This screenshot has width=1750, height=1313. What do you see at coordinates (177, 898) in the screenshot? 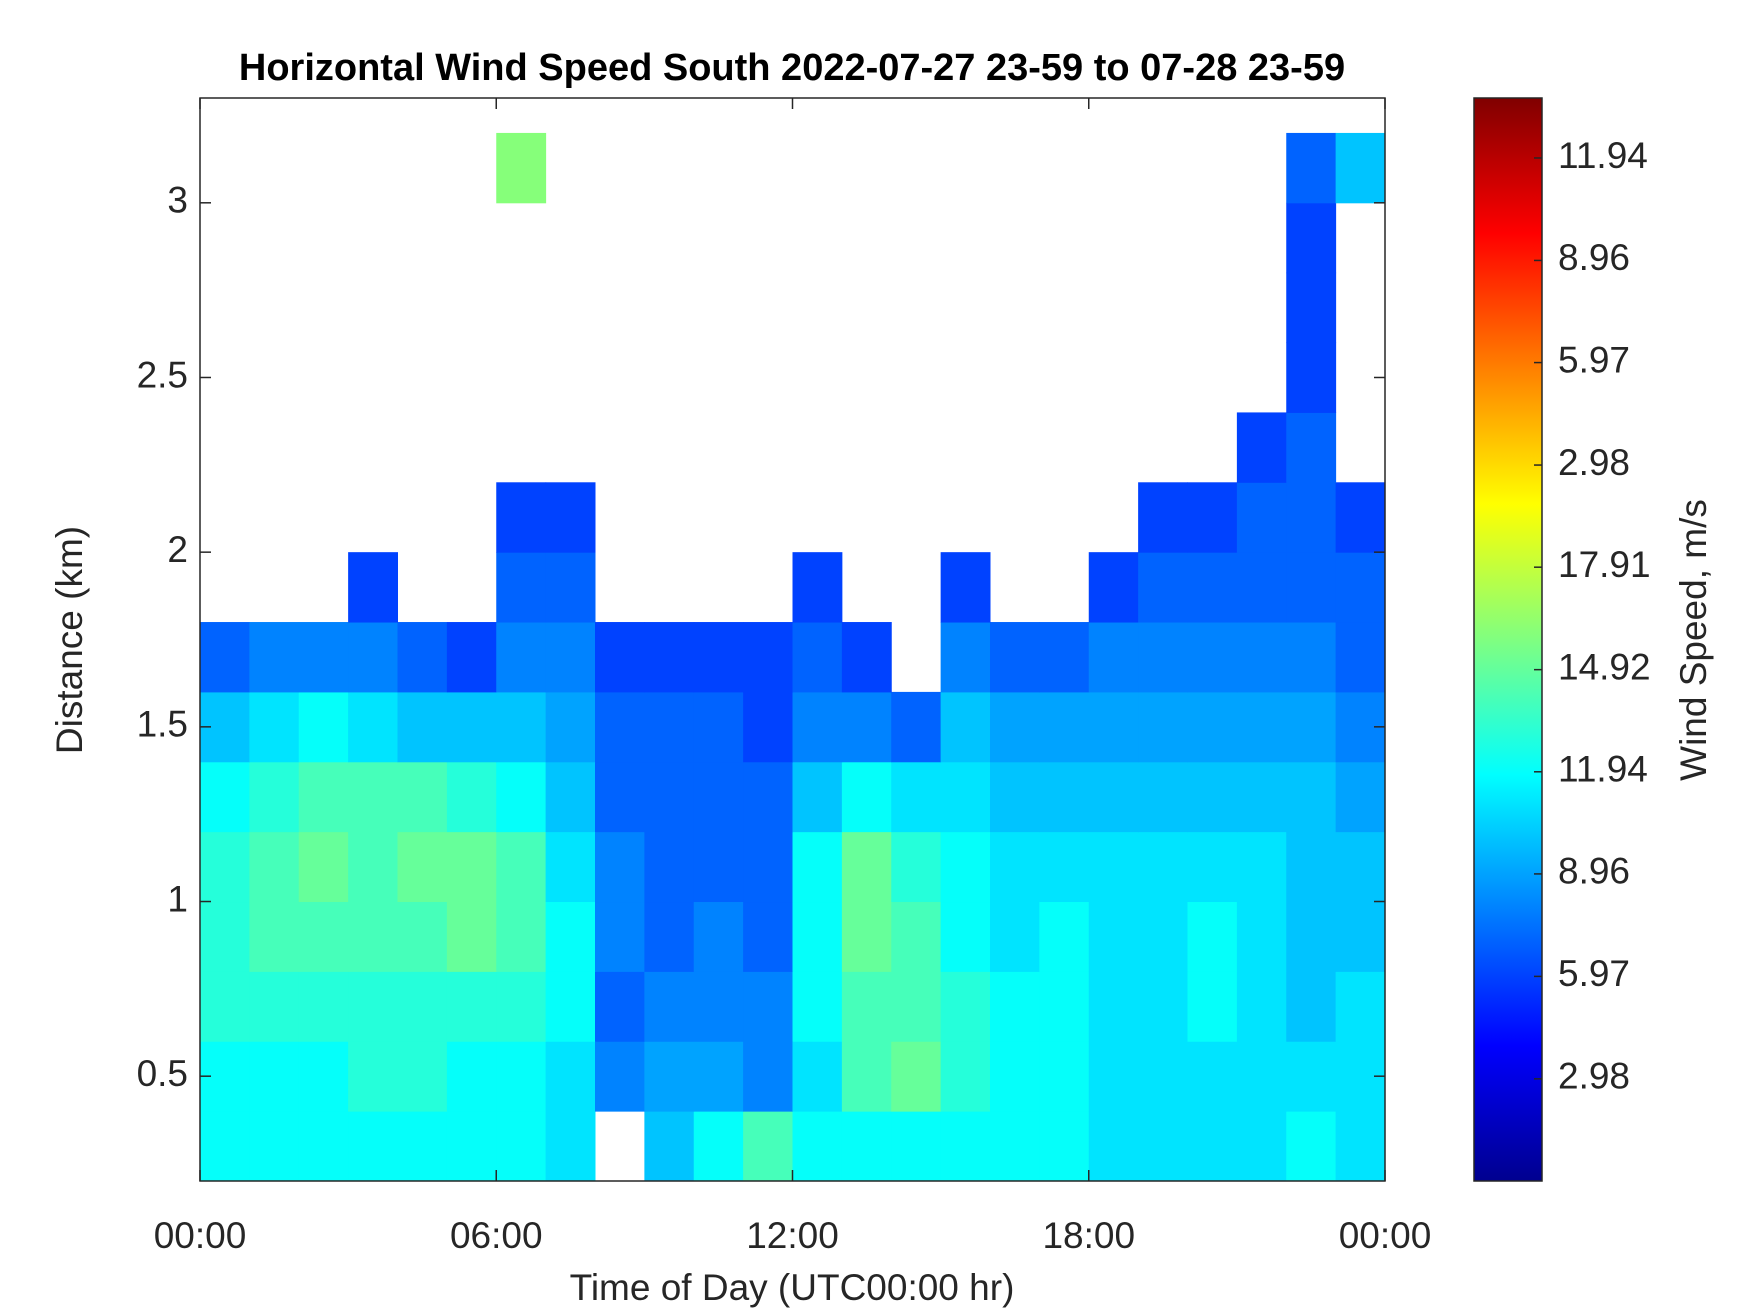
I see `y-tick-label: 1` at bounding box center [177, 898].